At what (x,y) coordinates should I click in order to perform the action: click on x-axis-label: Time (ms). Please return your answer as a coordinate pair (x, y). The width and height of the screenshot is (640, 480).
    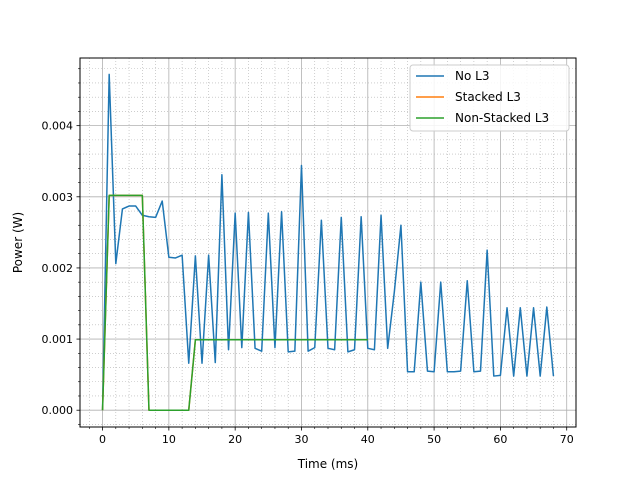
    Looking at the image, I should click on (328, 464).